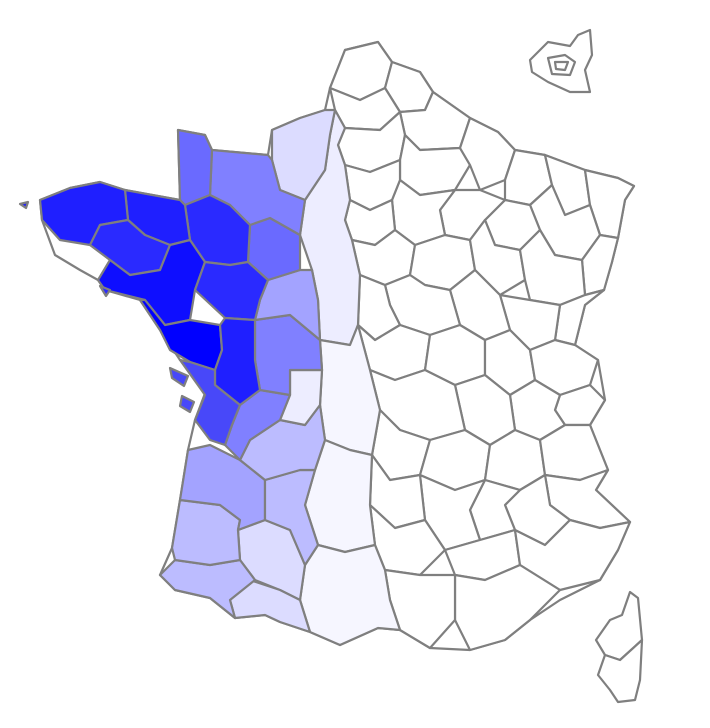  I want to click on corsica, so click(619, 647).